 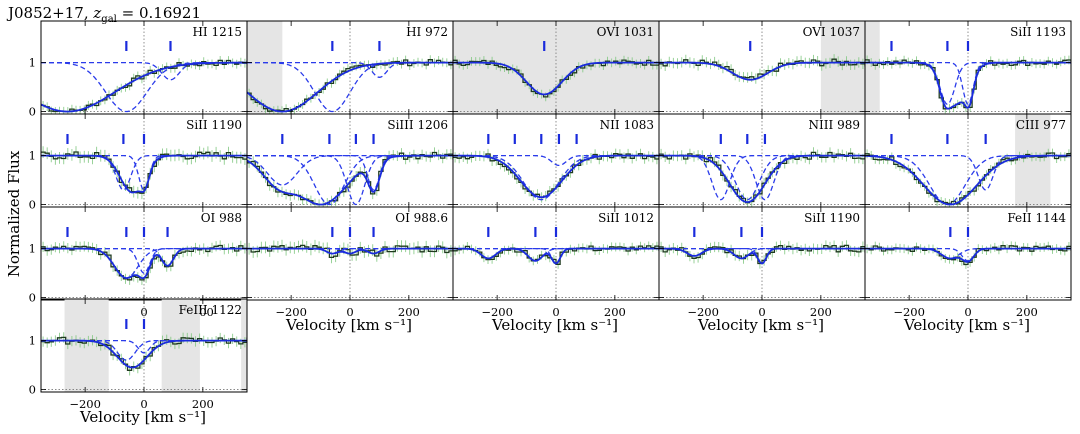 What do you see at coordinates (831, 32) in the screenshot?
I see `ion-label: OVI 1037` at bounding box center [831, 32].